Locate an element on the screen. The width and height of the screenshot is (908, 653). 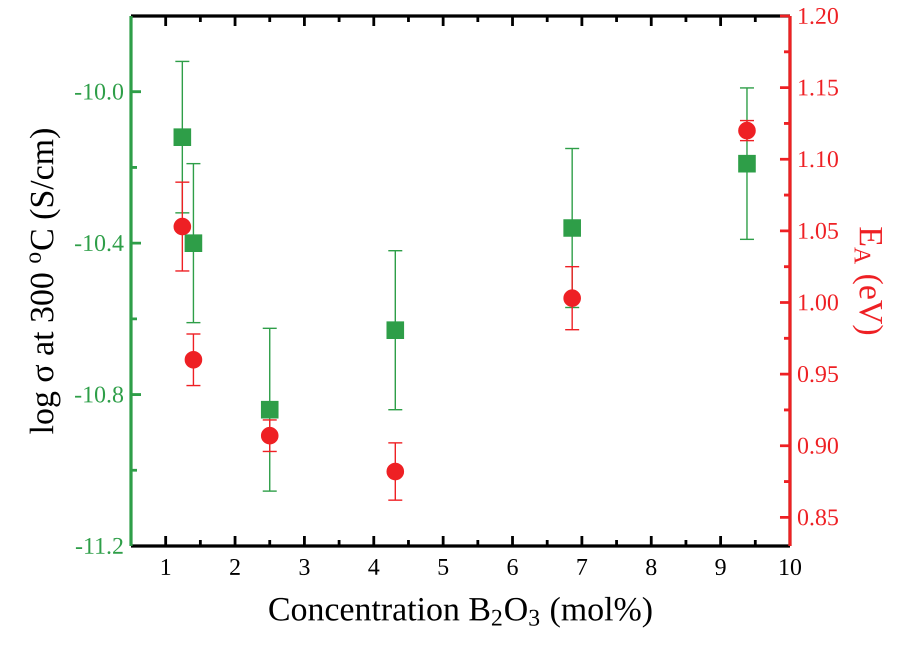
x-tick-label: 10 is located at coordinates (791, 567).